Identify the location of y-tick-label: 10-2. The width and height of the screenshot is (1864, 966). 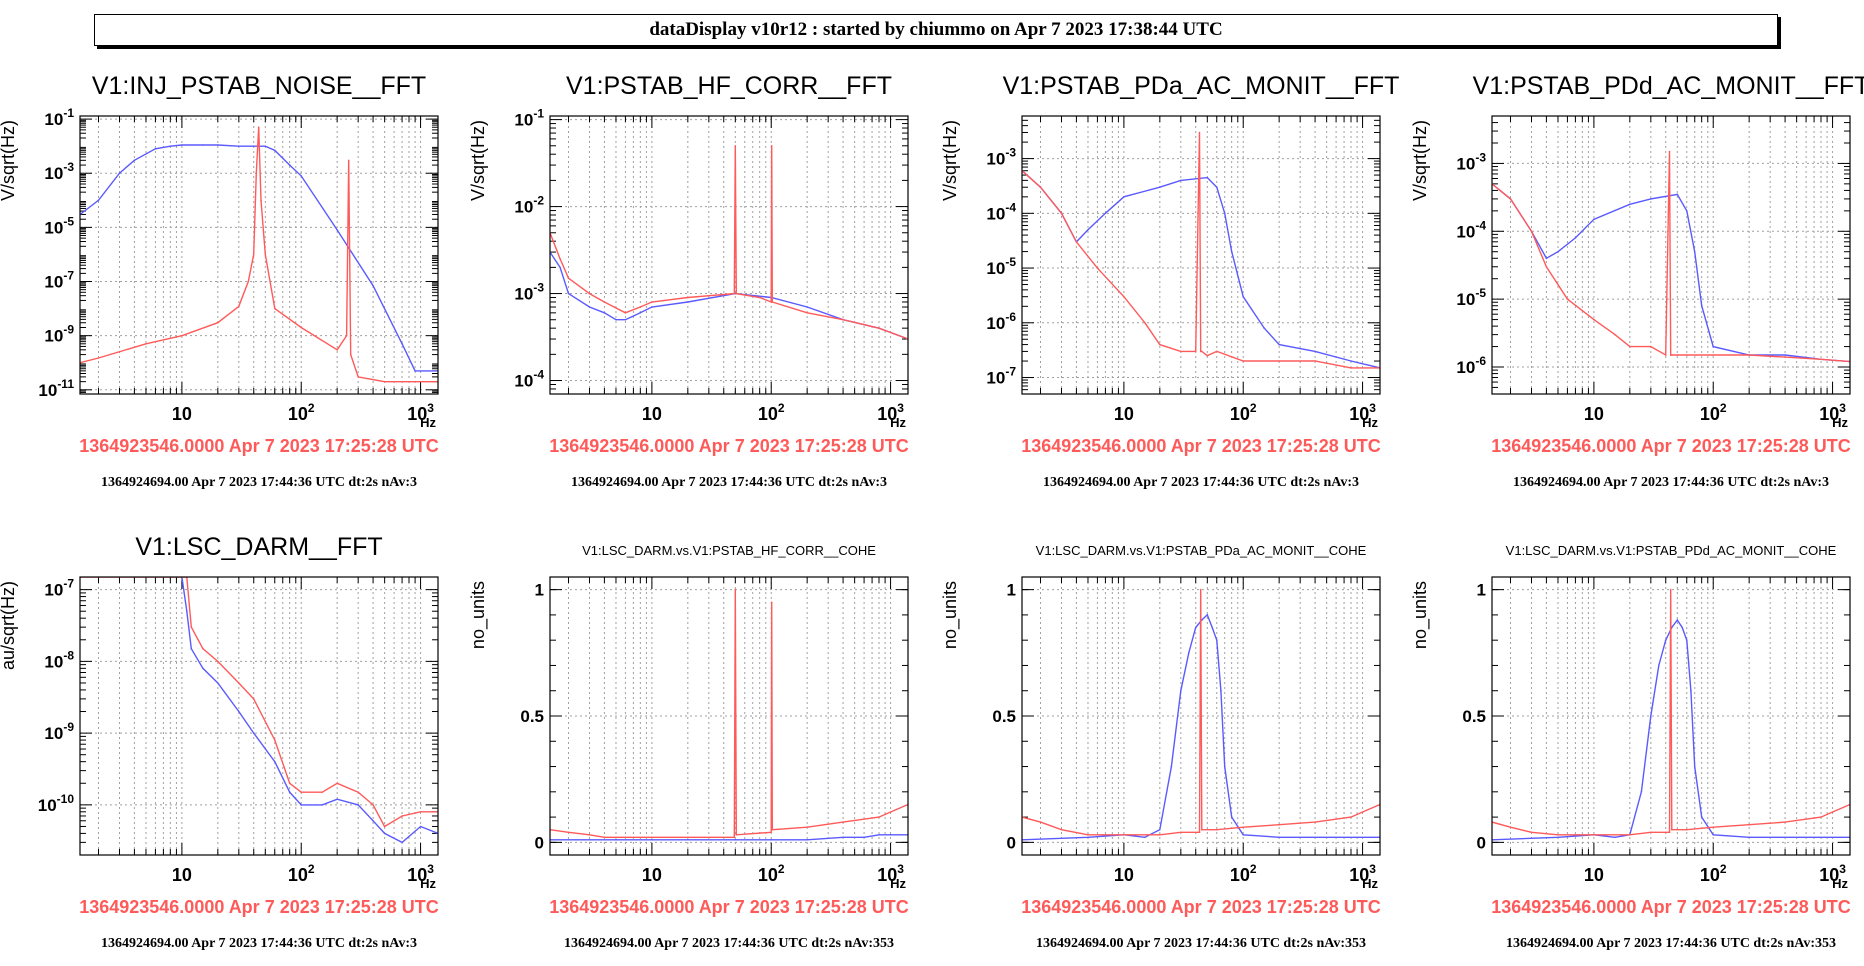
(529, 205).